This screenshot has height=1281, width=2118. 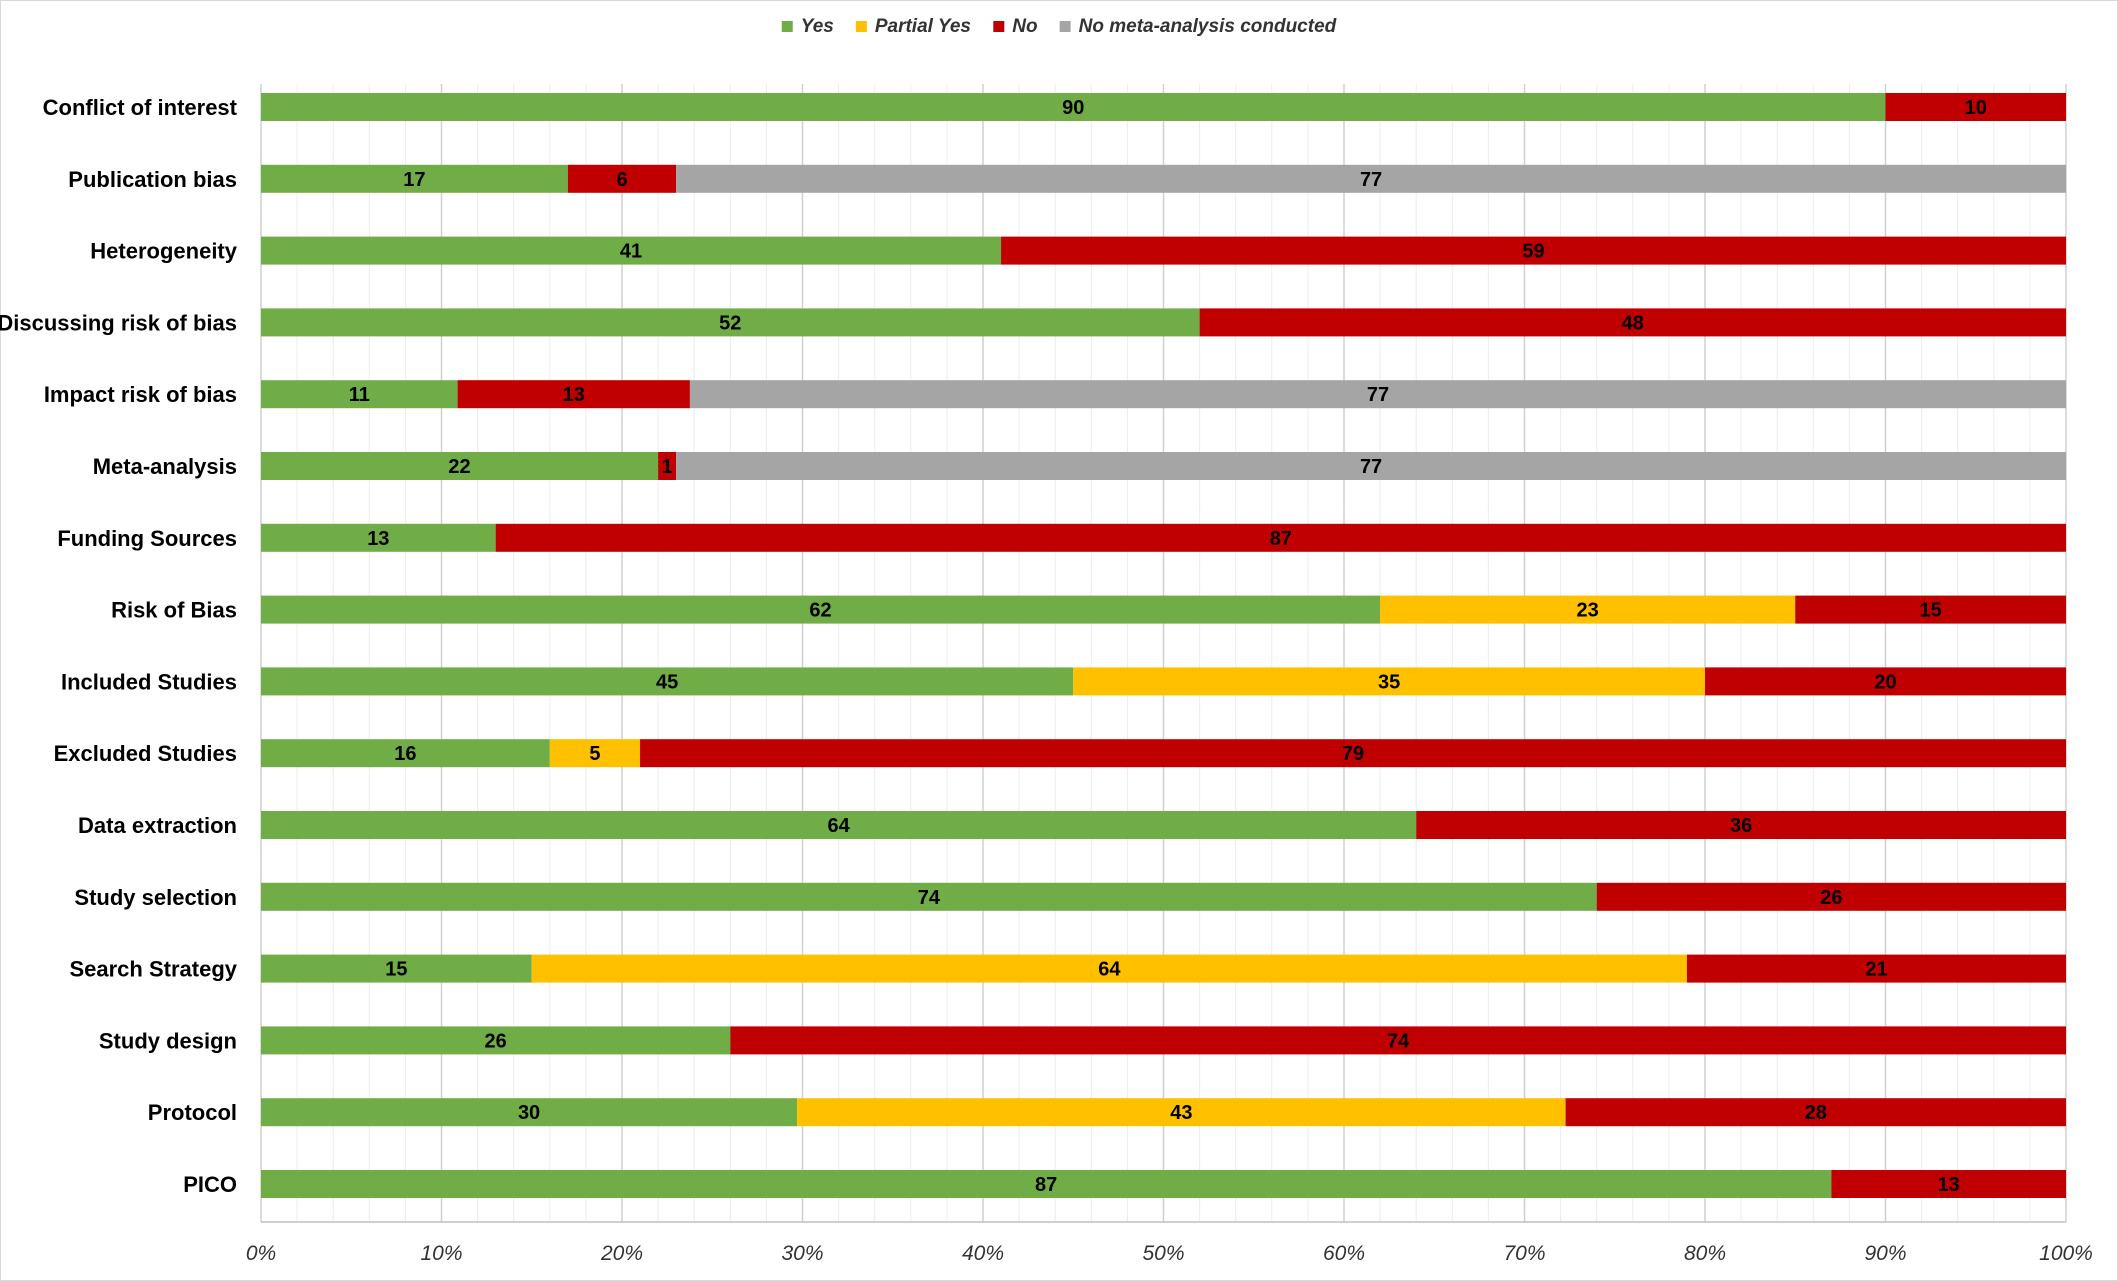 What do you see at coordinates (1885, 682) in the screenshot?
I see `data-label-no-included-studies: 20` at bounding box center [1885, 682].